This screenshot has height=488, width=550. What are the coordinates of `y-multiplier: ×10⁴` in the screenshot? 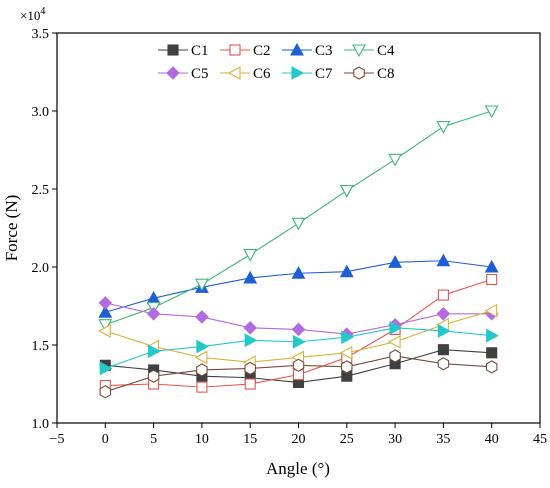 It's located at (32, 14).